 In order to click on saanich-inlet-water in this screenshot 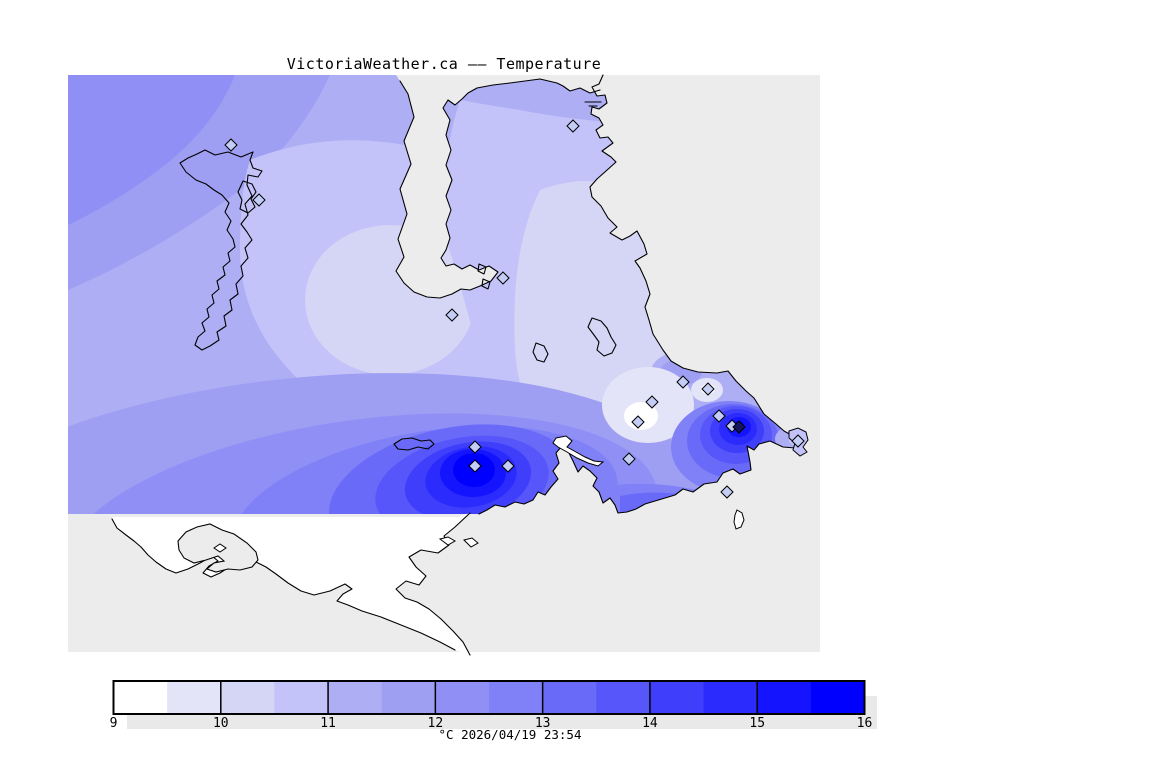, I will do `click(499, 186)`.